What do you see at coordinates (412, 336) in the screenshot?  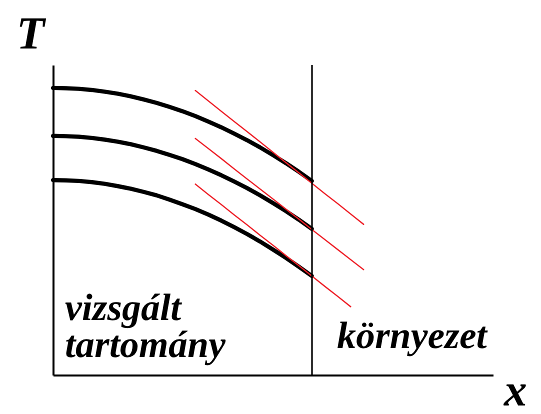 I see `annotation: környezet` at bounding box center [412, 336].